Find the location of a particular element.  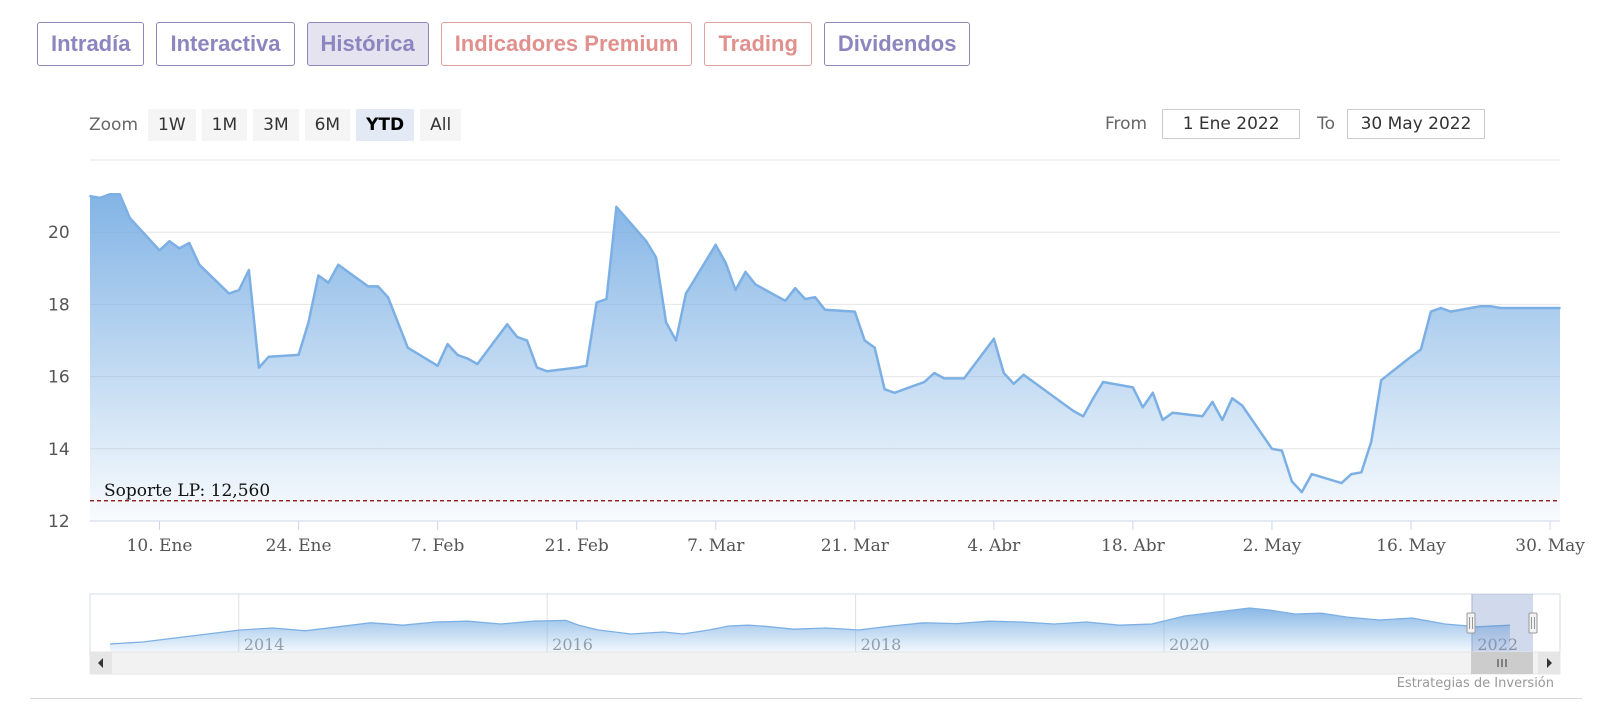

tab-indicadores-premium: Indicadores Premium is located at coordinates (566, 44).